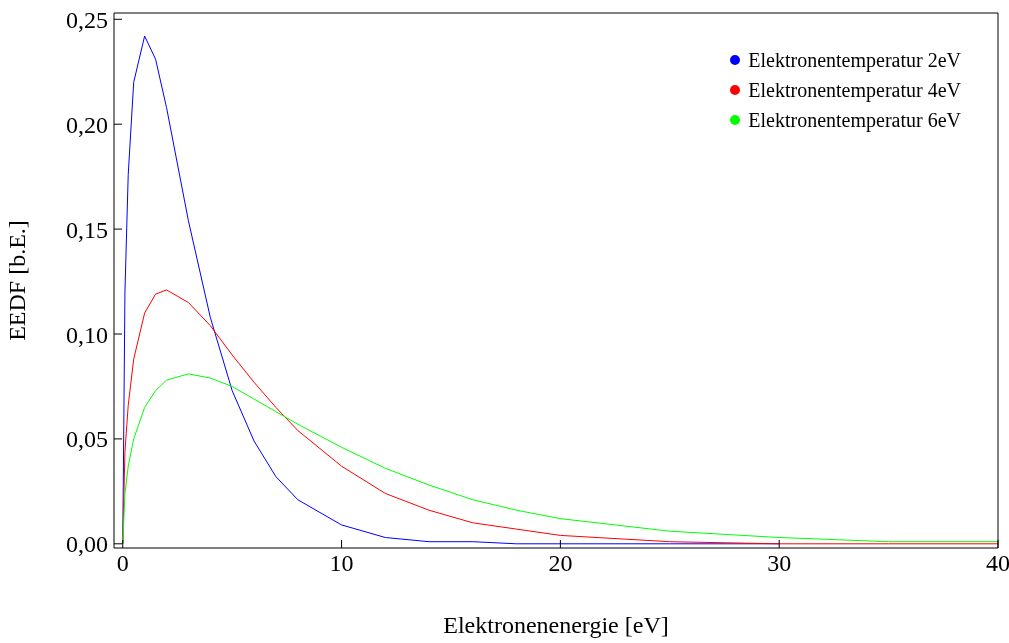  I want to click on legend-label: Elektronentemperatur 4eV, so click(854, 91).